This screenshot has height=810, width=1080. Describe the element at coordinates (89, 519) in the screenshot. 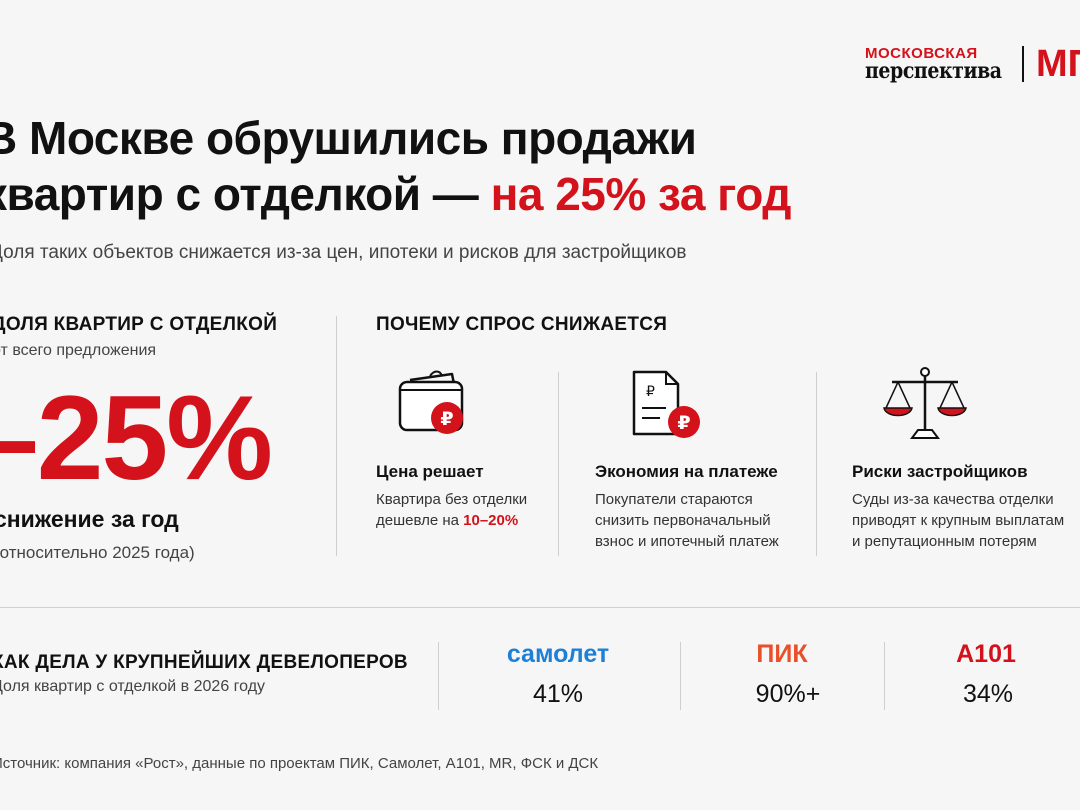

I see `share-caption: снижение за год` at that location.